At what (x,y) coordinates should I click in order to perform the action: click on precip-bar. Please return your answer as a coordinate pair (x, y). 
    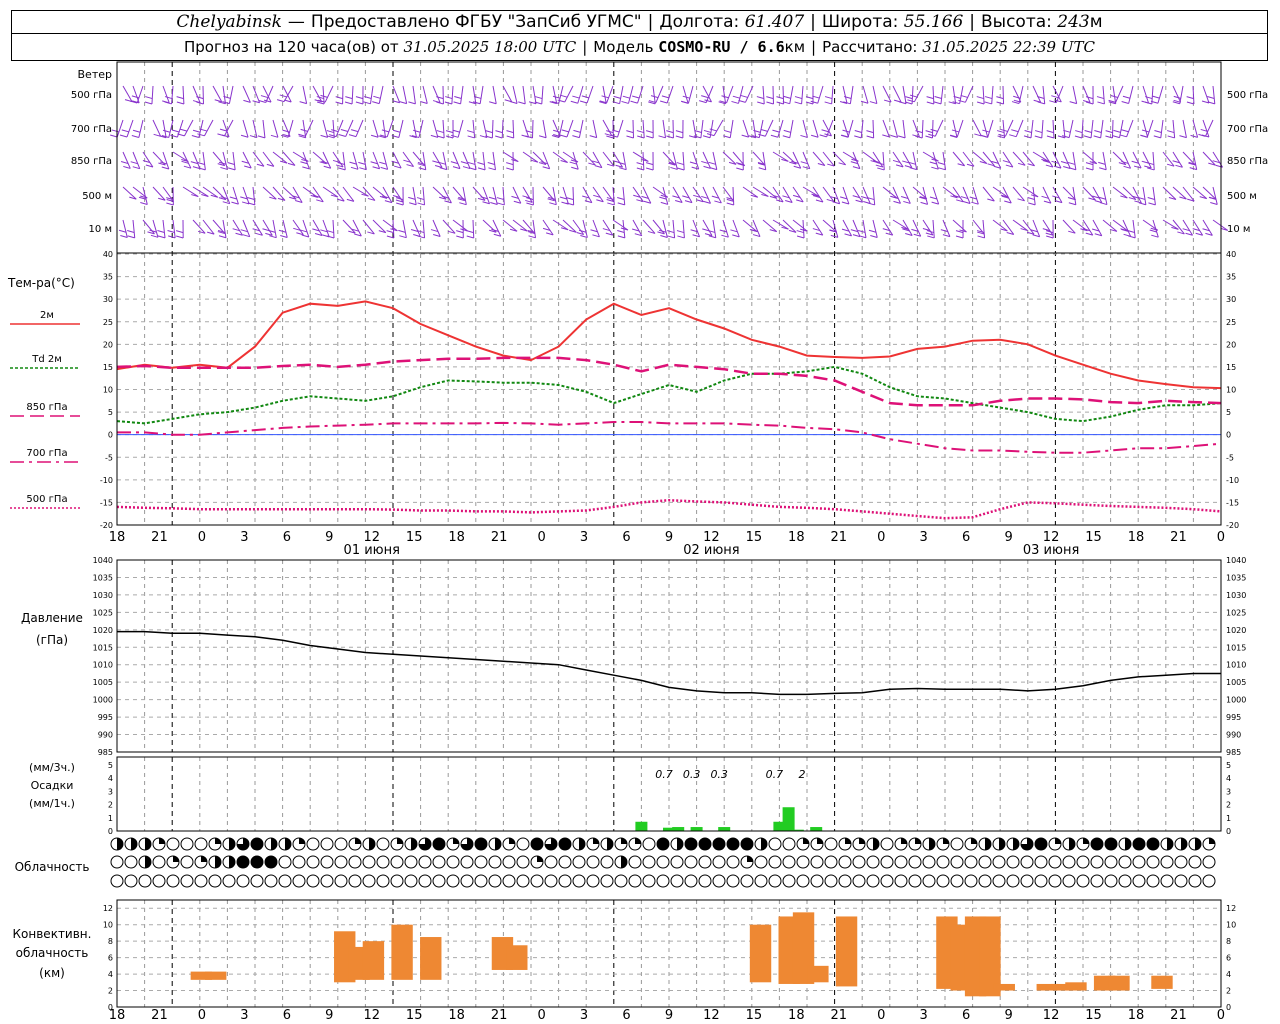
    Looking at the image, I should click on (669, 829).